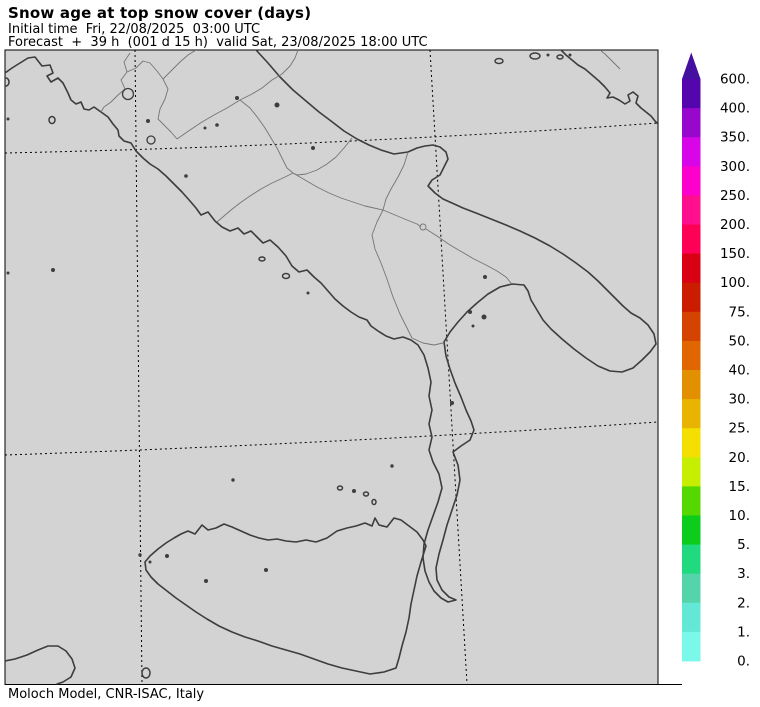 The width and height of the screenshot is (760, 707). What do you see at coordinates (739, 487) in the screenshot?
I see `colorbar-tick-label: 15.` at bounding box center [739, 487].